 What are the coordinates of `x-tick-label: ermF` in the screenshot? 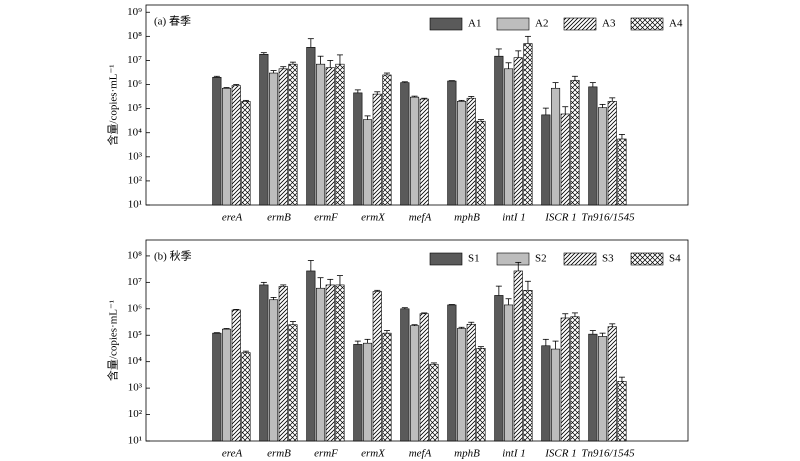 It's located at (326, 454).